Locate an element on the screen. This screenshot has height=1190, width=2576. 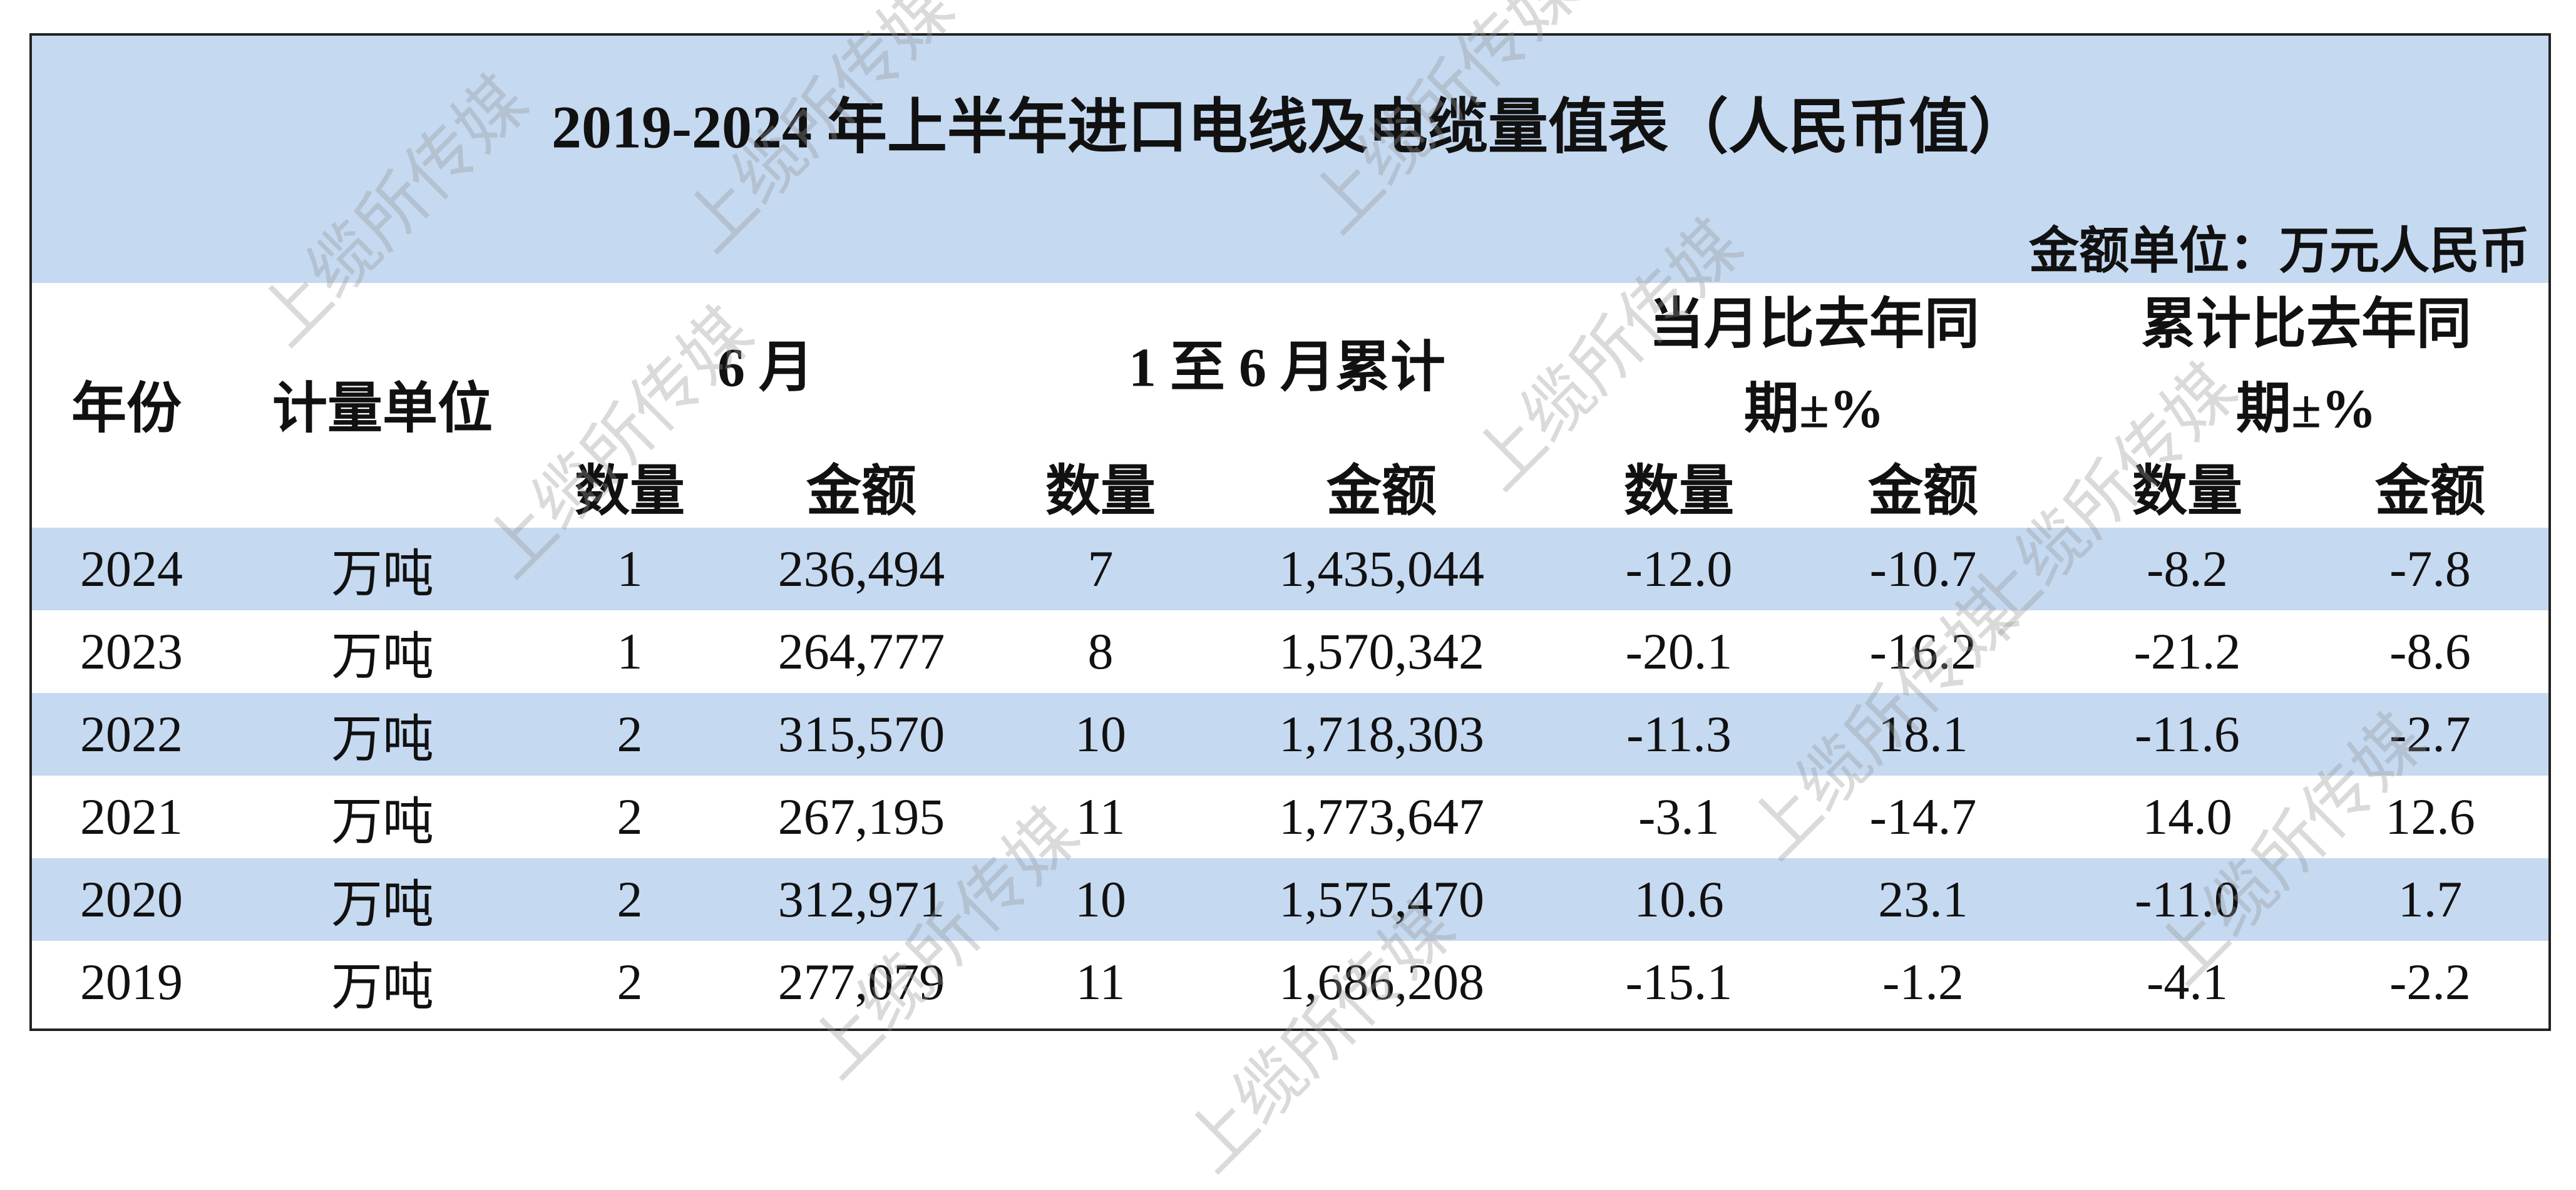
year-header: 年份 is located at coordinates (126, 410).